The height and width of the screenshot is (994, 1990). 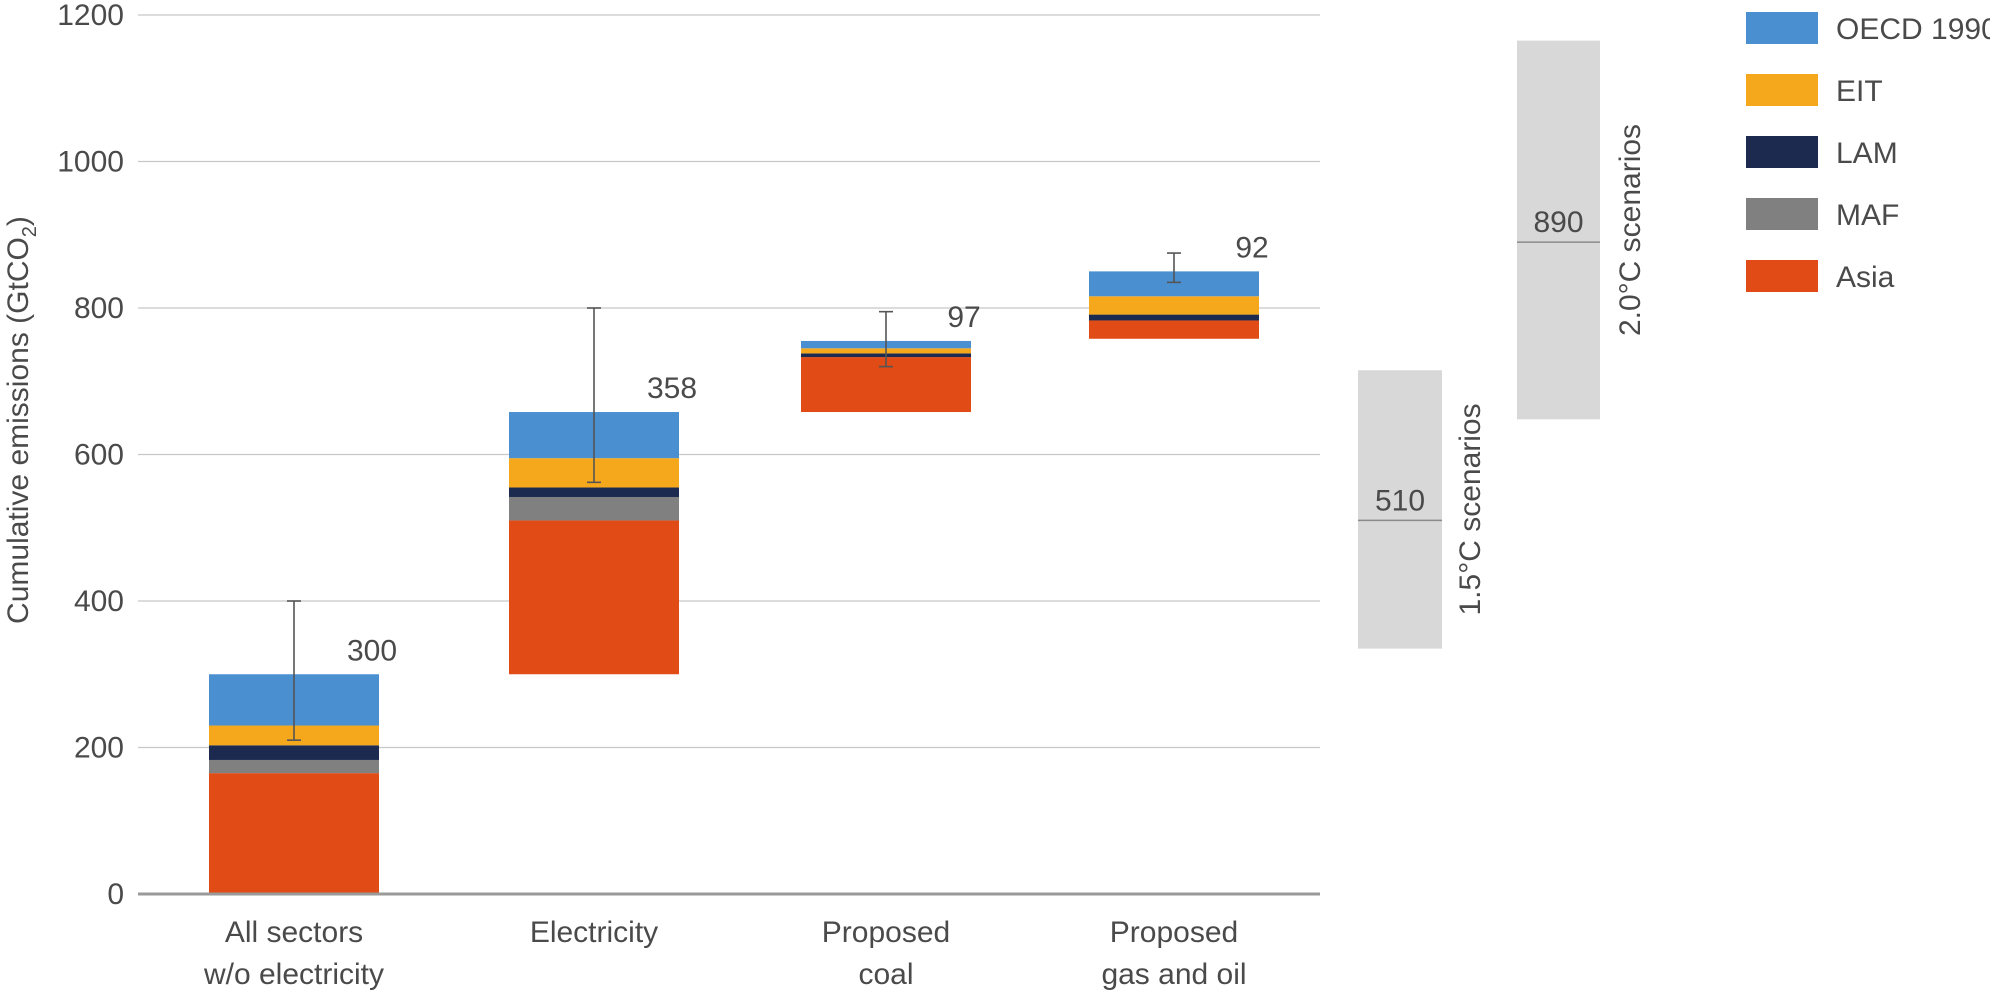 I want to click on y-axis-label-subscript: 2, so click(x=30, y=231).